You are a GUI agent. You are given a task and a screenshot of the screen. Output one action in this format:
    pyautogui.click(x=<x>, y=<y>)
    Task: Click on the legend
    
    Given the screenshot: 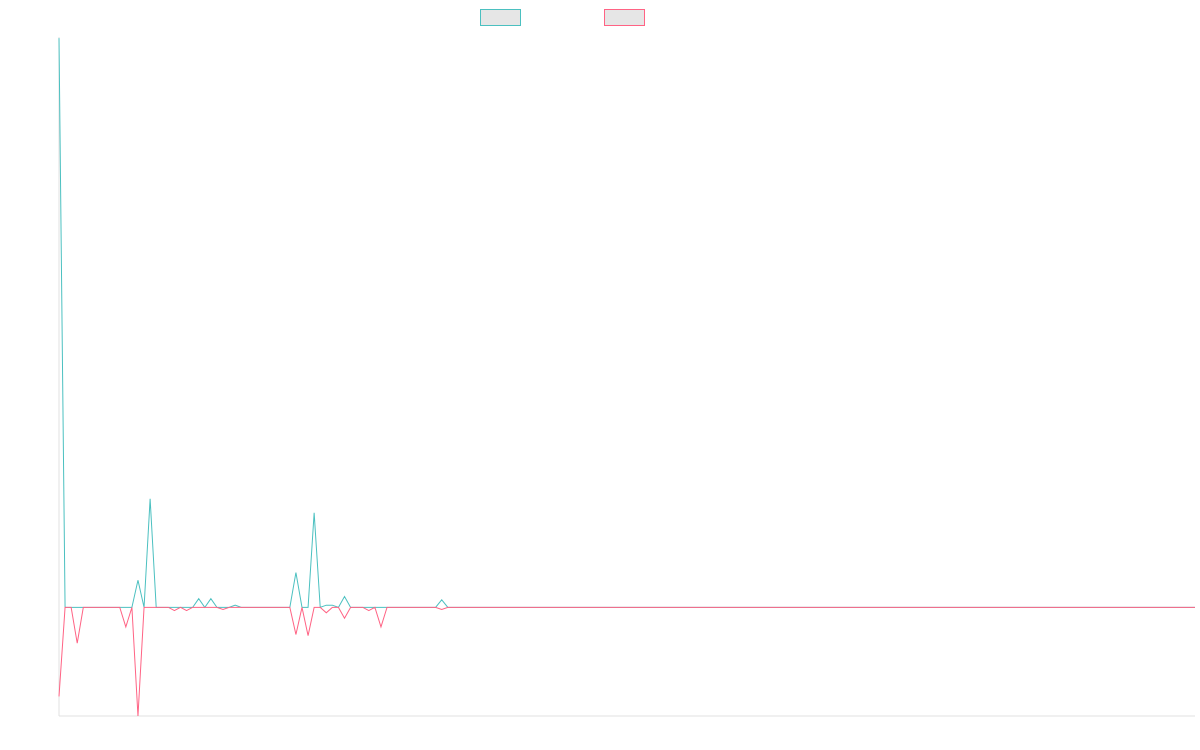 What is the action you would take?
    pyautogui.click(x=562, y=17)
    